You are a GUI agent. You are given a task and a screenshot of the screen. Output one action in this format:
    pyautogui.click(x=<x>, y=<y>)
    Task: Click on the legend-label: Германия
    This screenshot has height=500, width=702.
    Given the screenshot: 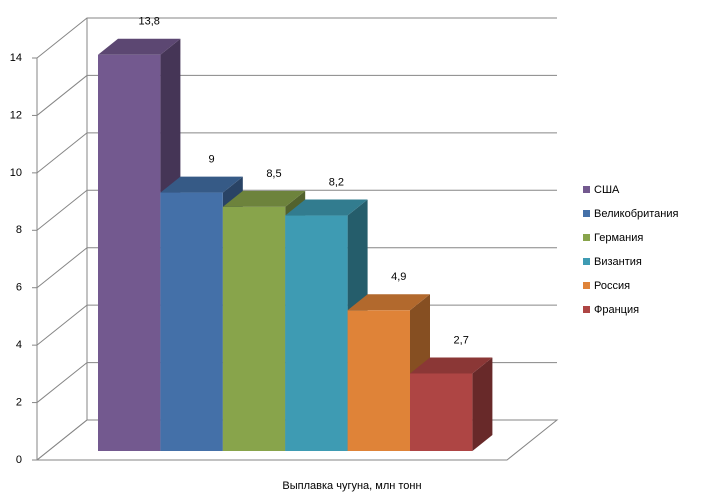 What is the action you would take?
    pyautogui.click(x=618, y=238)
    